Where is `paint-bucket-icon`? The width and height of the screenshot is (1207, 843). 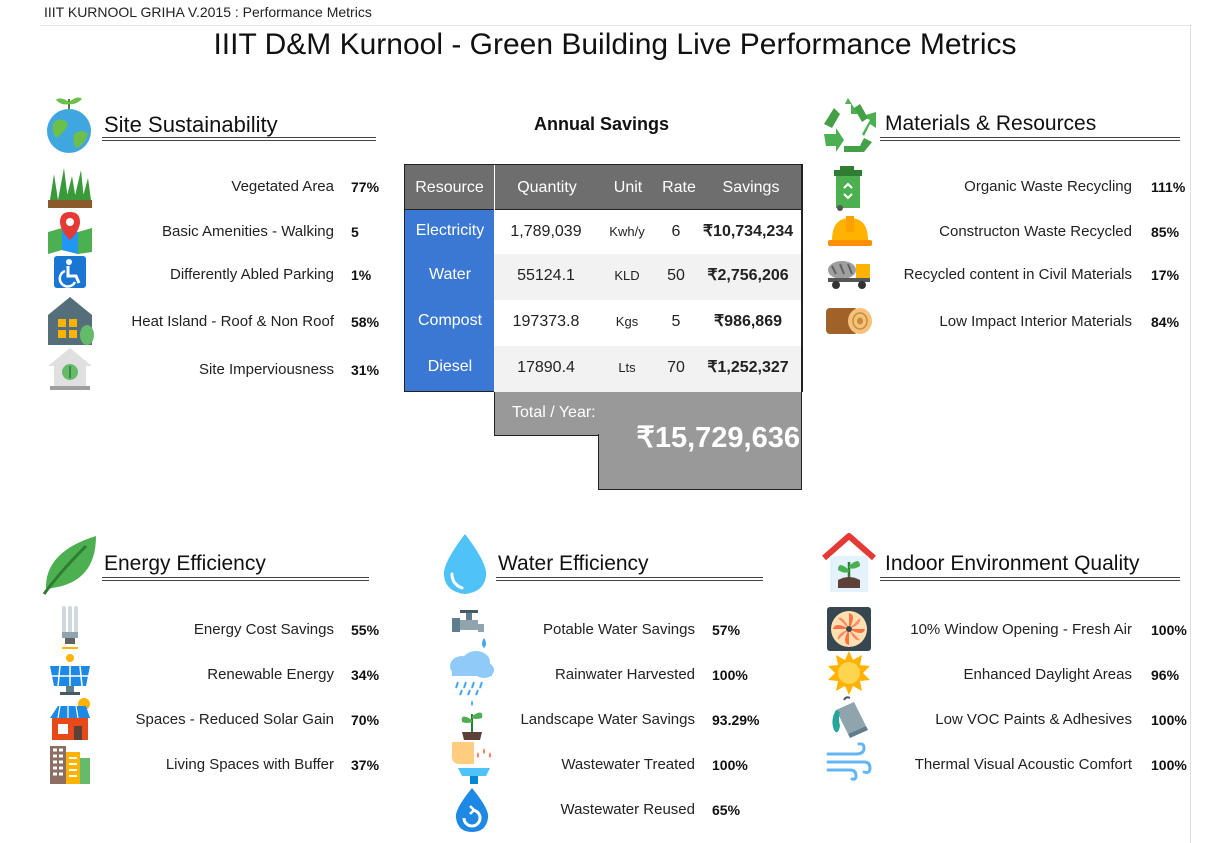
paint-bucket-icon is located at coordinates (850, 718).